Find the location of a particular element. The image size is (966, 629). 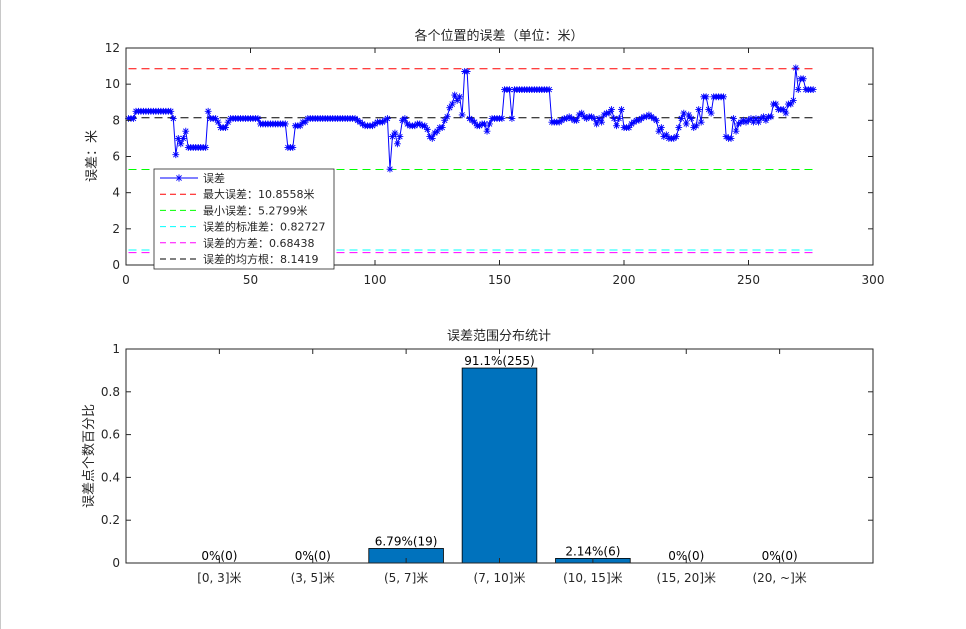

x-tick-label: 200 is located at coordinates (624, 280).